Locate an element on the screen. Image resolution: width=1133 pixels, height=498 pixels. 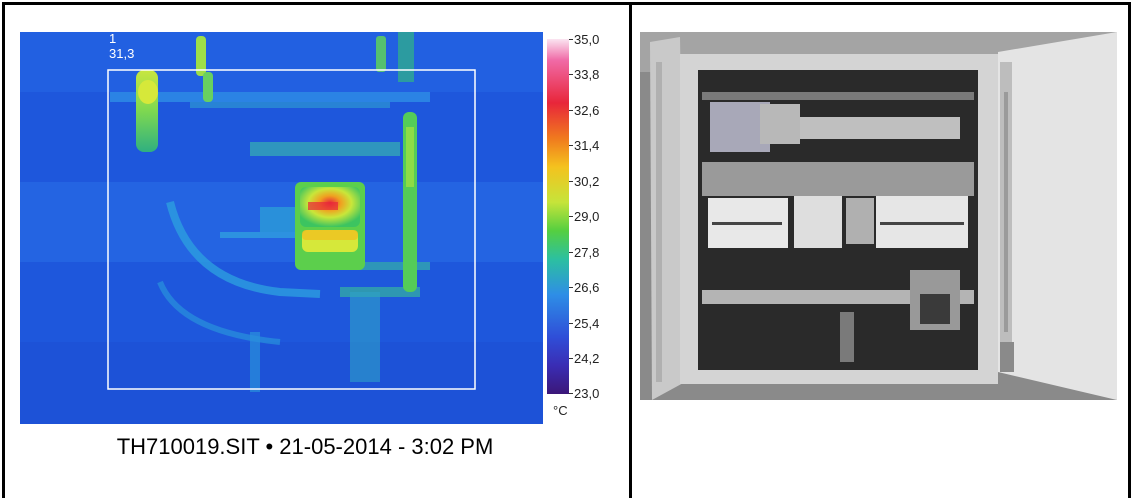
scale-label: 35,0 is located at coordinates (587, 39).